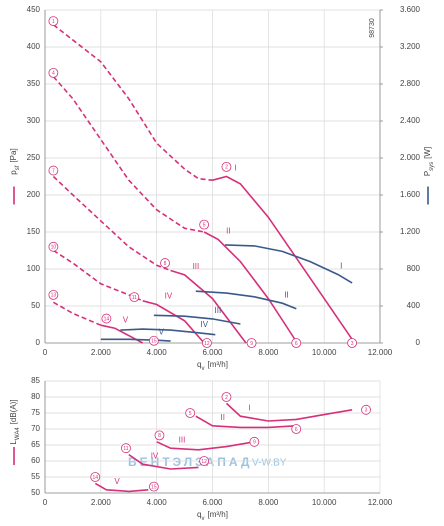 The height and width of the screenshot is (526, 444). What do you see at coordinates (18, 167) in the screenshot?
I see `axis-label-sub: sf` at bounding box center [18, 167].